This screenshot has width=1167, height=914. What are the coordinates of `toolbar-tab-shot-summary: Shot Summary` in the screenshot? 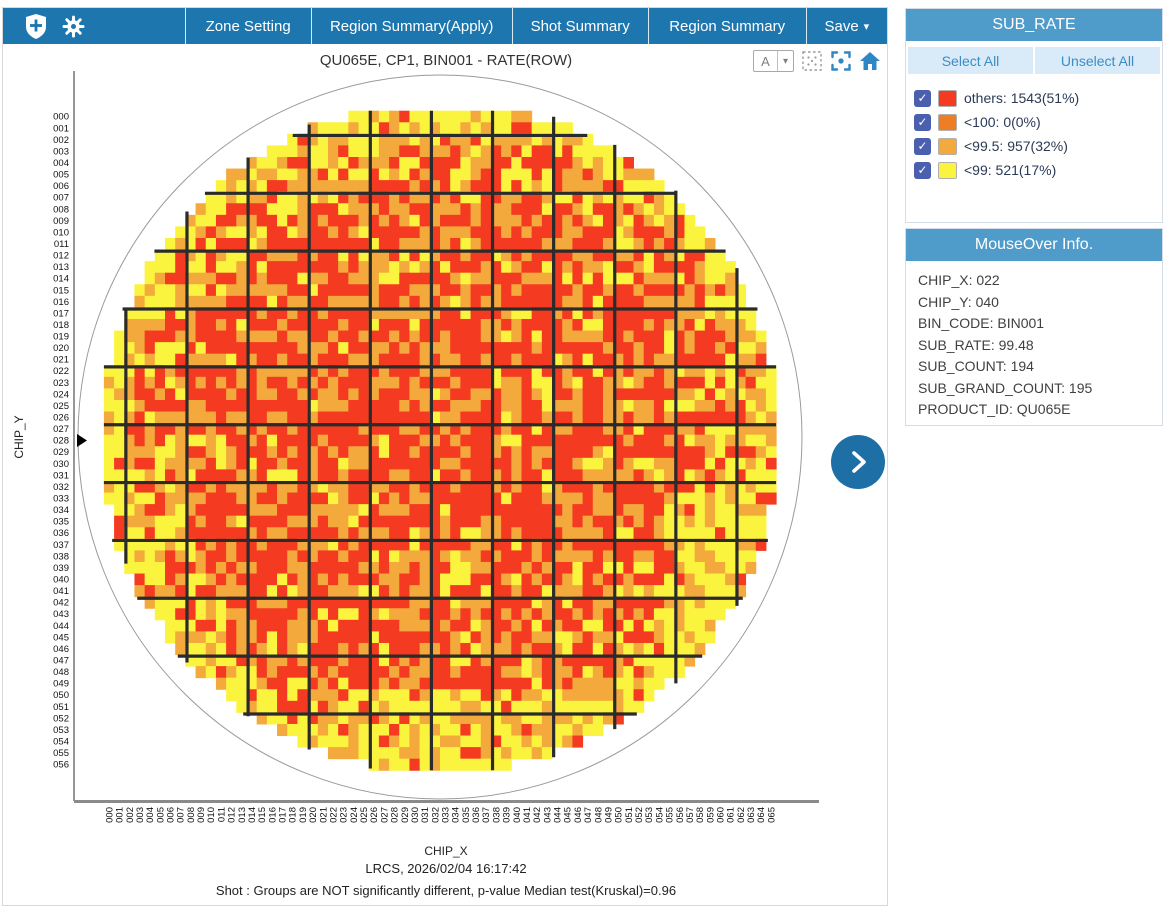 It's located at (579, 26).